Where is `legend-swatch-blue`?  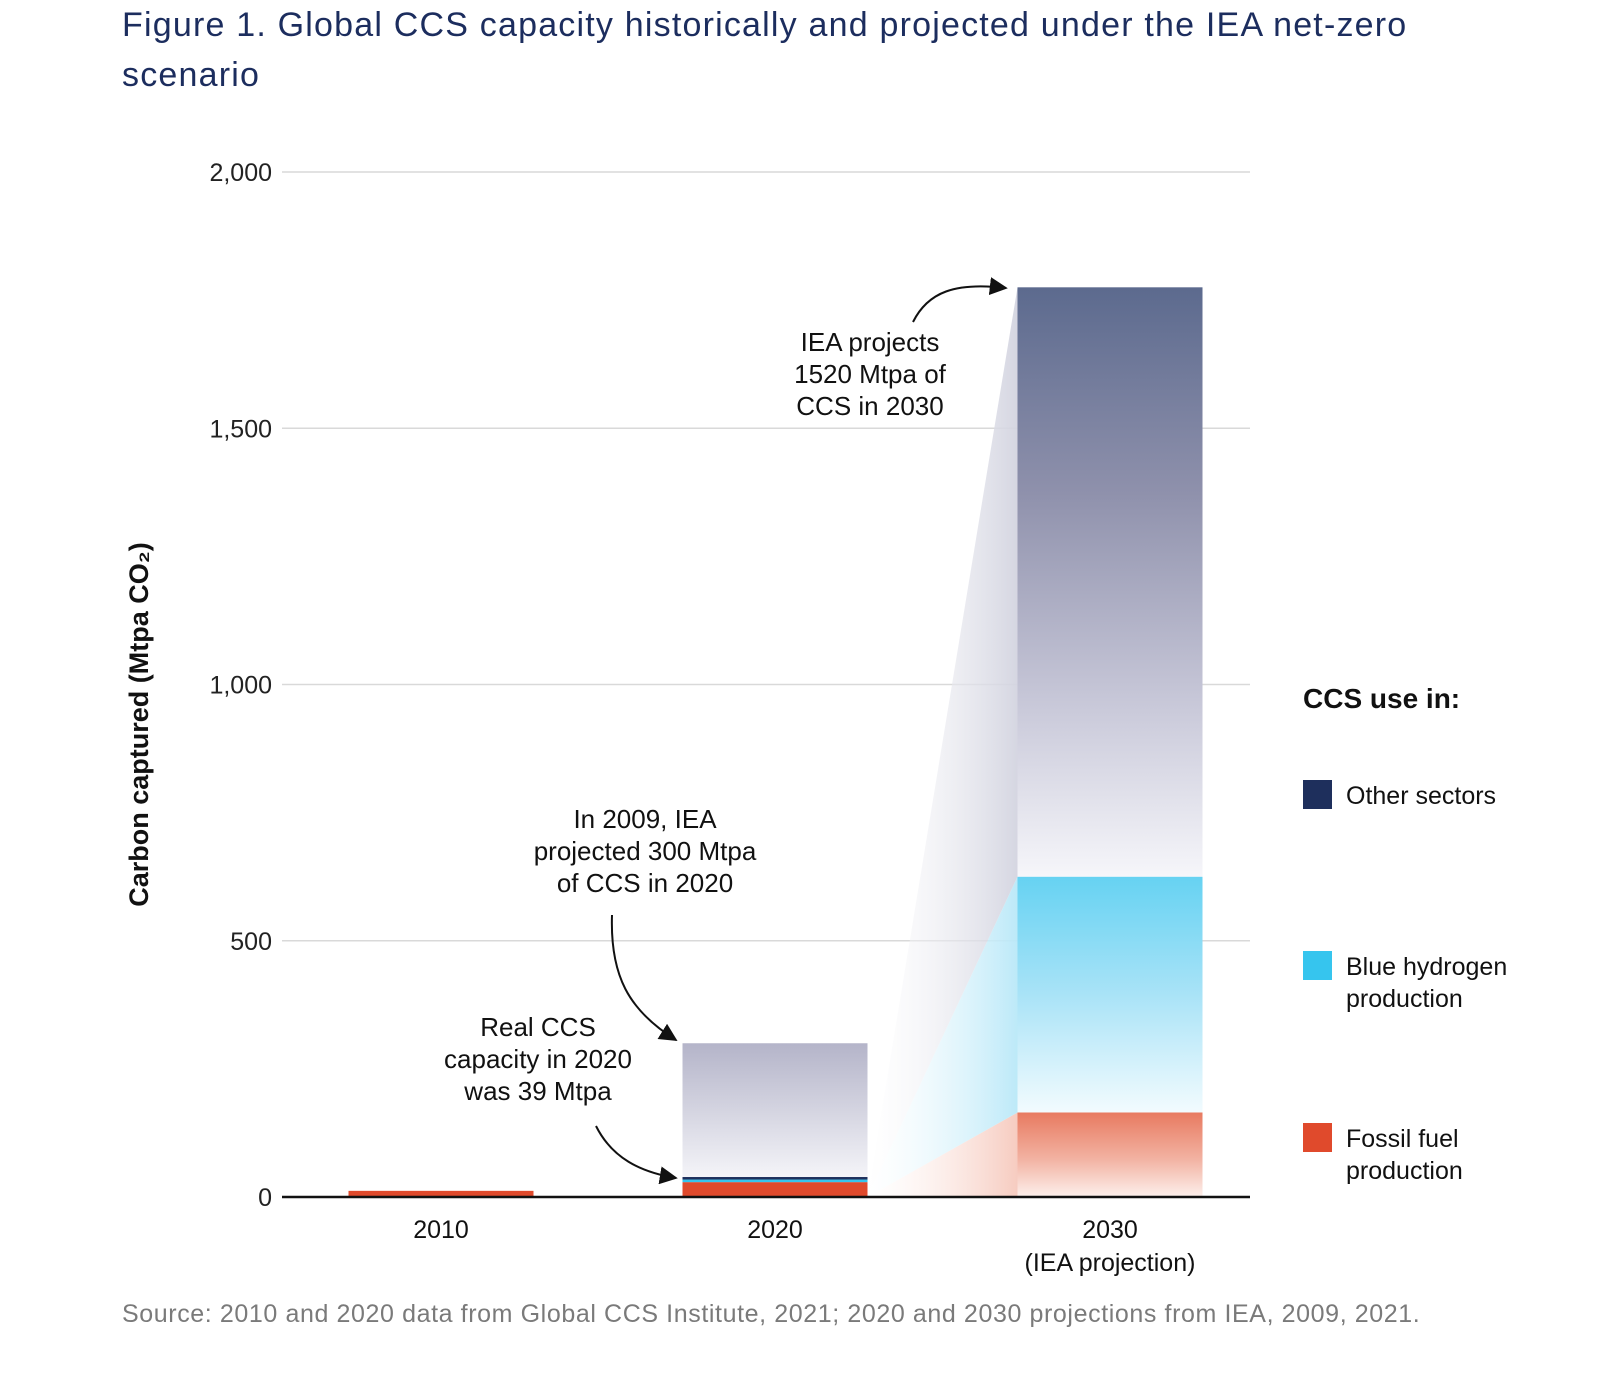 legend-swatch-blue is located at coordinates (1317, 965).